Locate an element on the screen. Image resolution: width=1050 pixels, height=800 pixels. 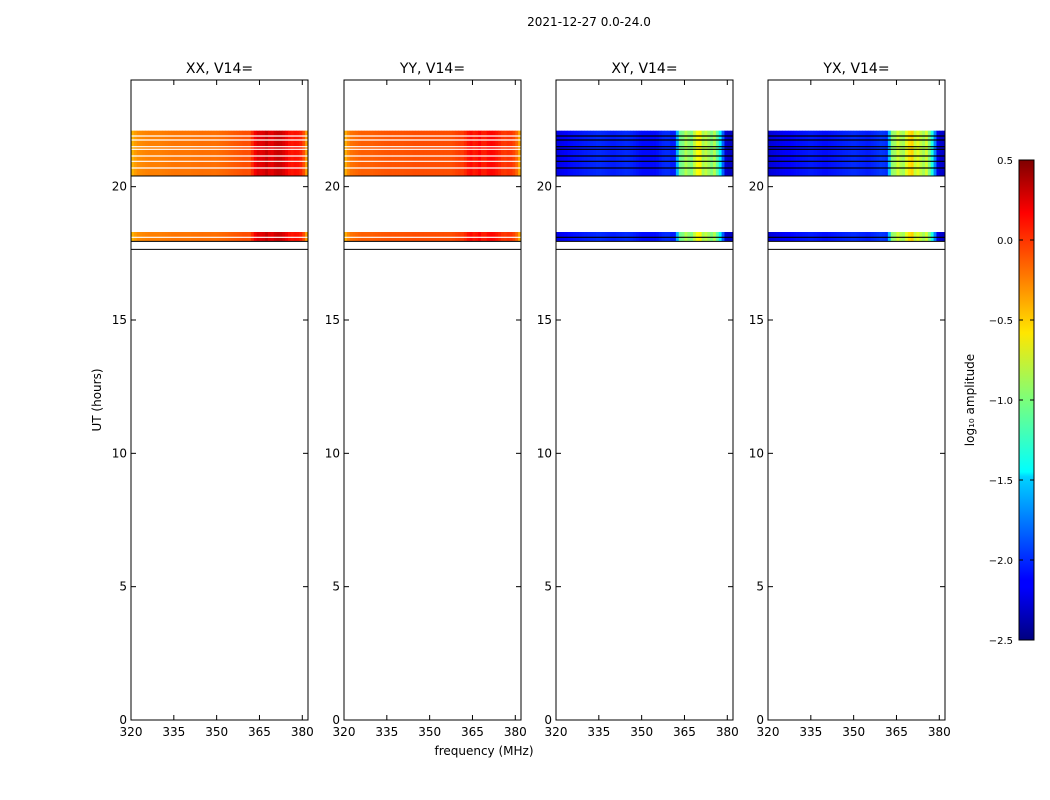
panel-background is located at coordinates (856, 400).